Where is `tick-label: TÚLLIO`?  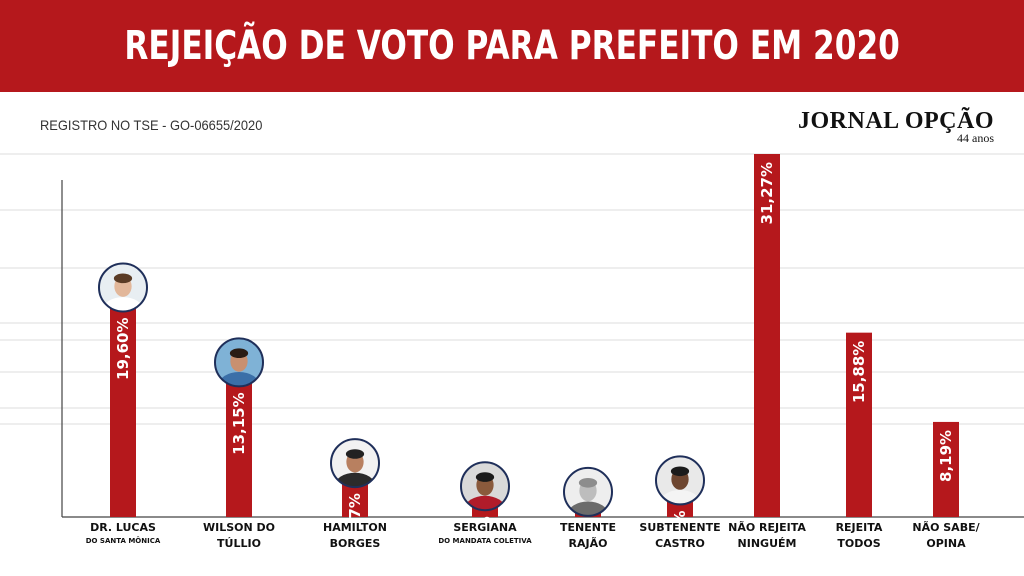 tick-label: TÚLLIO is located at coordinates (239, 543).